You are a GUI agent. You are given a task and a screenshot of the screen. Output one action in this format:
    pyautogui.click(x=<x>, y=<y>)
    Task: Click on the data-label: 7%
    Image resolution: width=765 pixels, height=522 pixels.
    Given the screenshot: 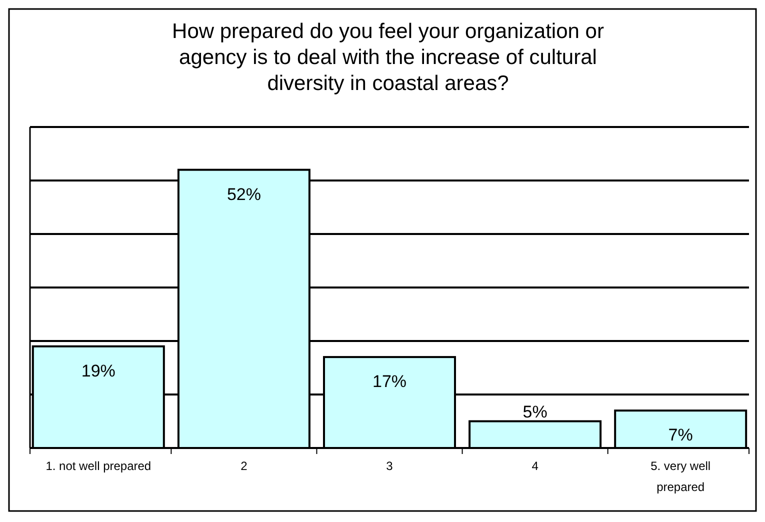 What is the action you would take?
    pyautogui.click(x=680, y=435)
    